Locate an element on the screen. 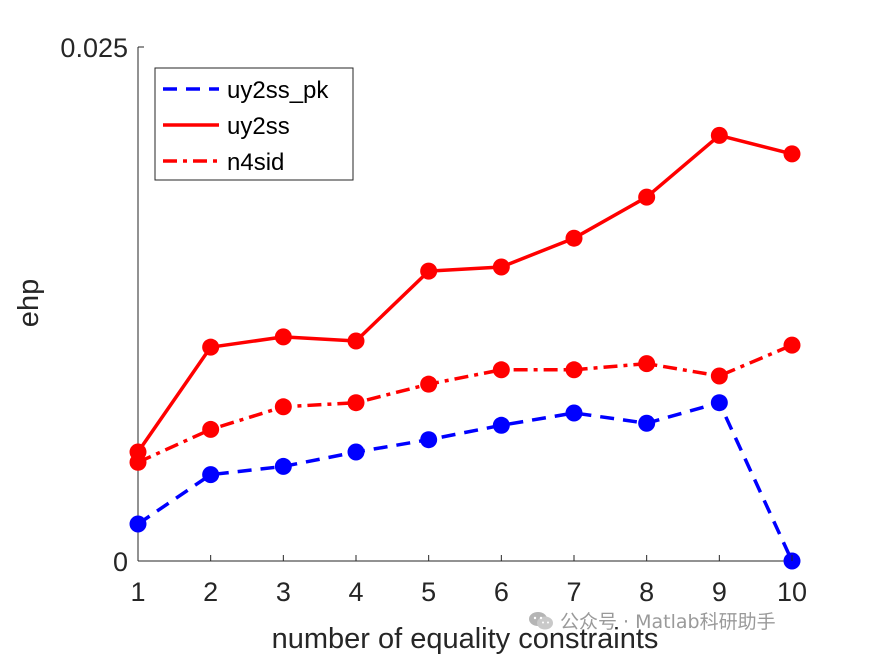 The width and height of the screenshot is (875, 656). x-tick-label: 9 is located at coordinates (719, 592).